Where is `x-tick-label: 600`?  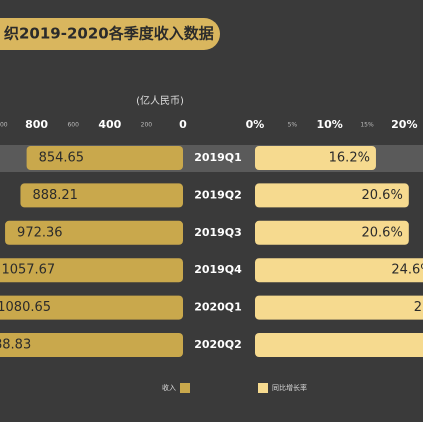 x-tick-label: 600 is located at coordinates (73, 125).